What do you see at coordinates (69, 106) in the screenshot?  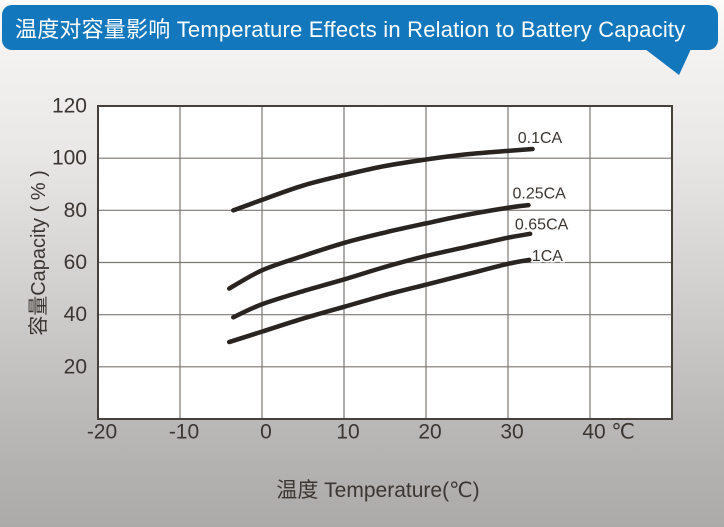 I see `y-tick-label: 120` at bounding box center [69, 106].